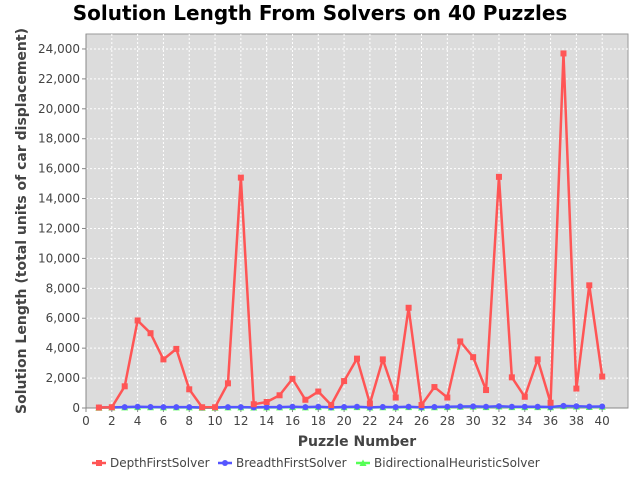 The image size is (640, 480). Describe the element at coordinates (59, 228) in the screenshot. I see `y-tick-label: 12,000` at that location.